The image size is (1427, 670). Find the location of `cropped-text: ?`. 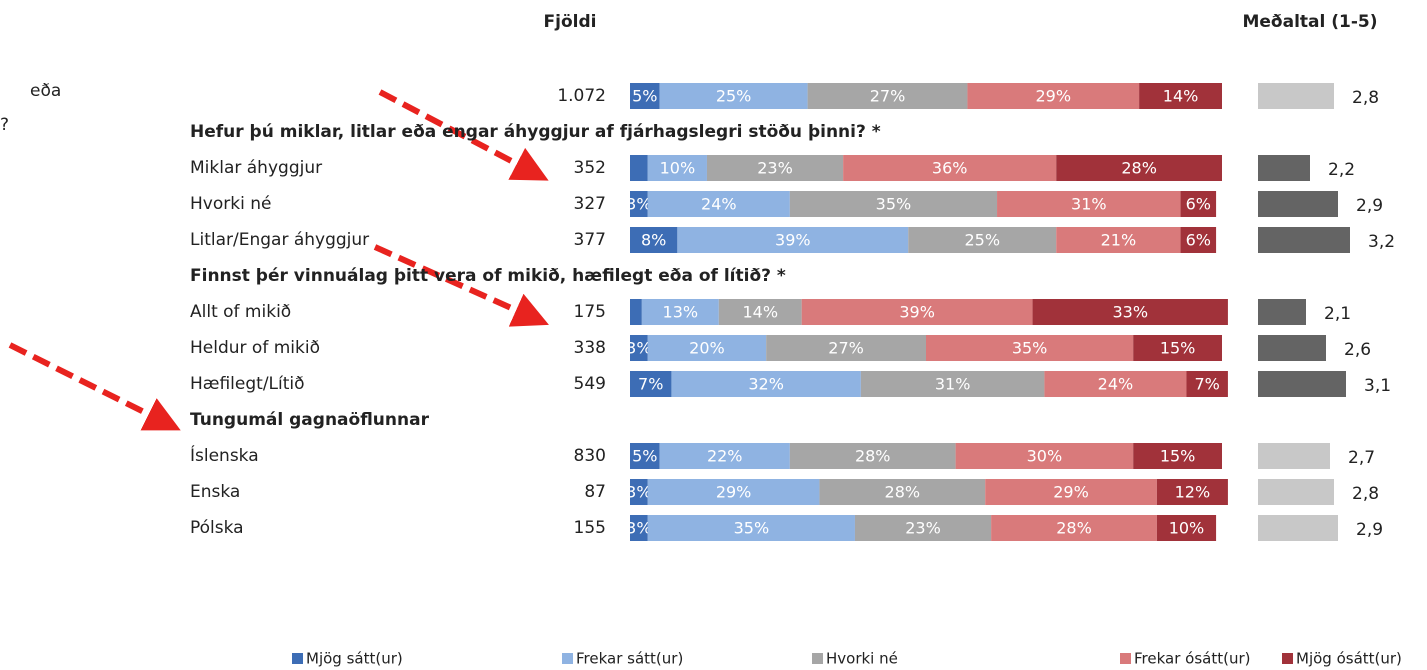

cropped-text: ? is located at coordinates (4, 125).